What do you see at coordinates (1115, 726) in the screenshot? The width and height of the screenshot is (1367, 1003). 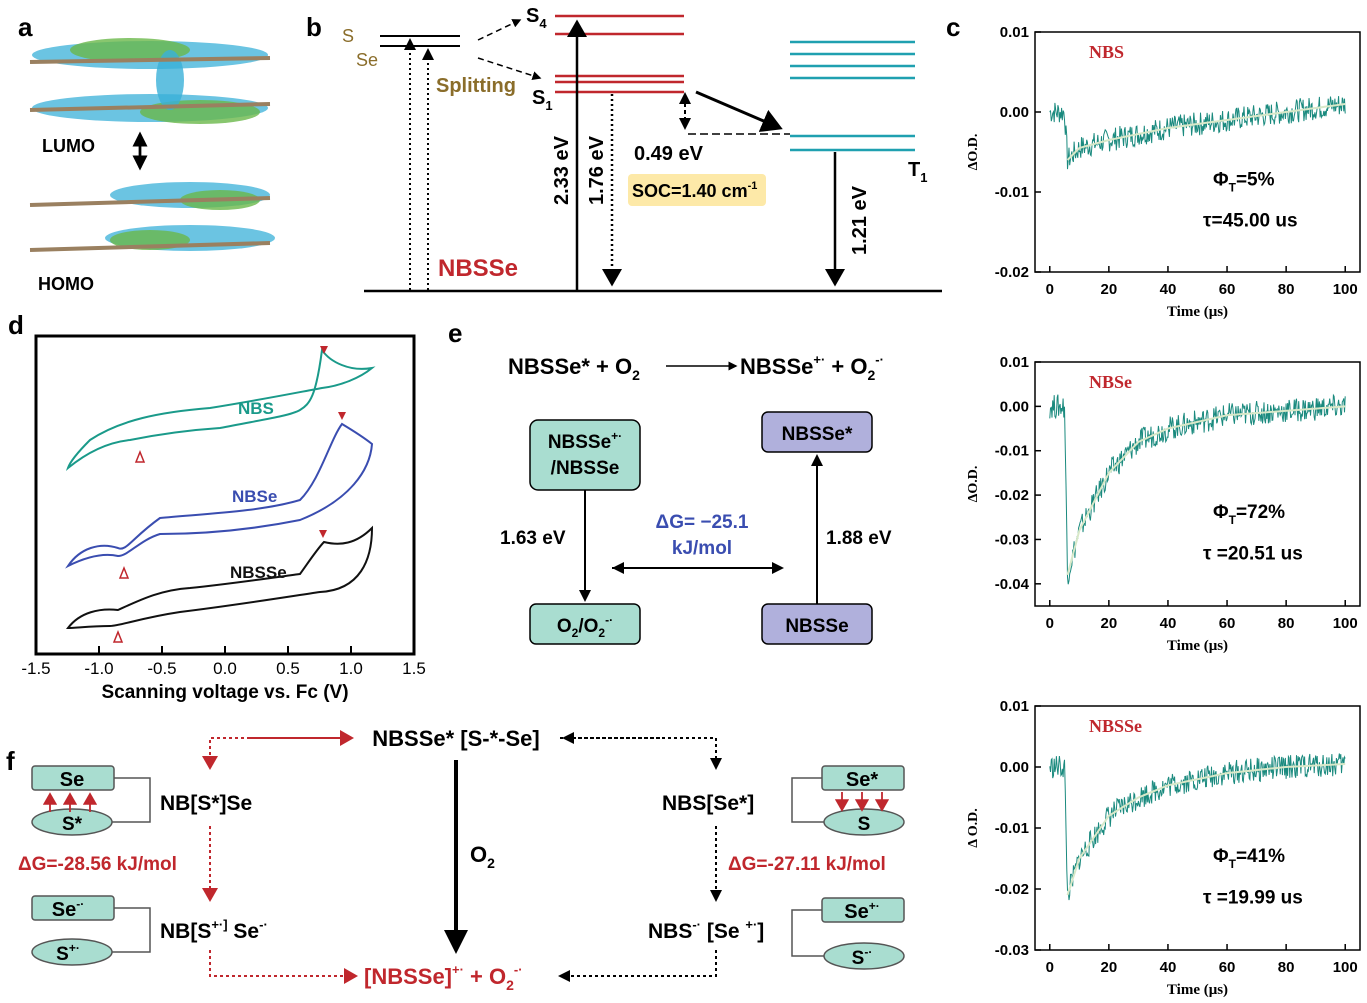 I see `ta-sample-label: NBSSe` at bounding box center [1115, 726].